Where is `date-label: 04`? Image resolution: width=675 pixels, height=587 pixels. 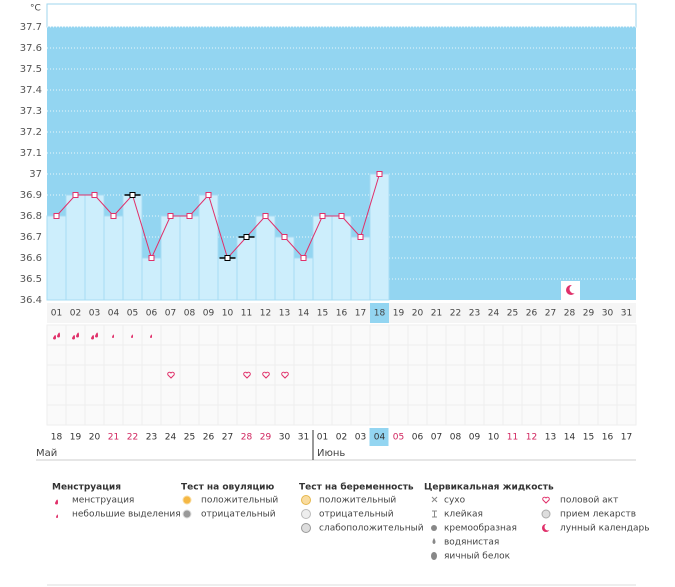
date-label: 04 is located at coordinates (380, 438).